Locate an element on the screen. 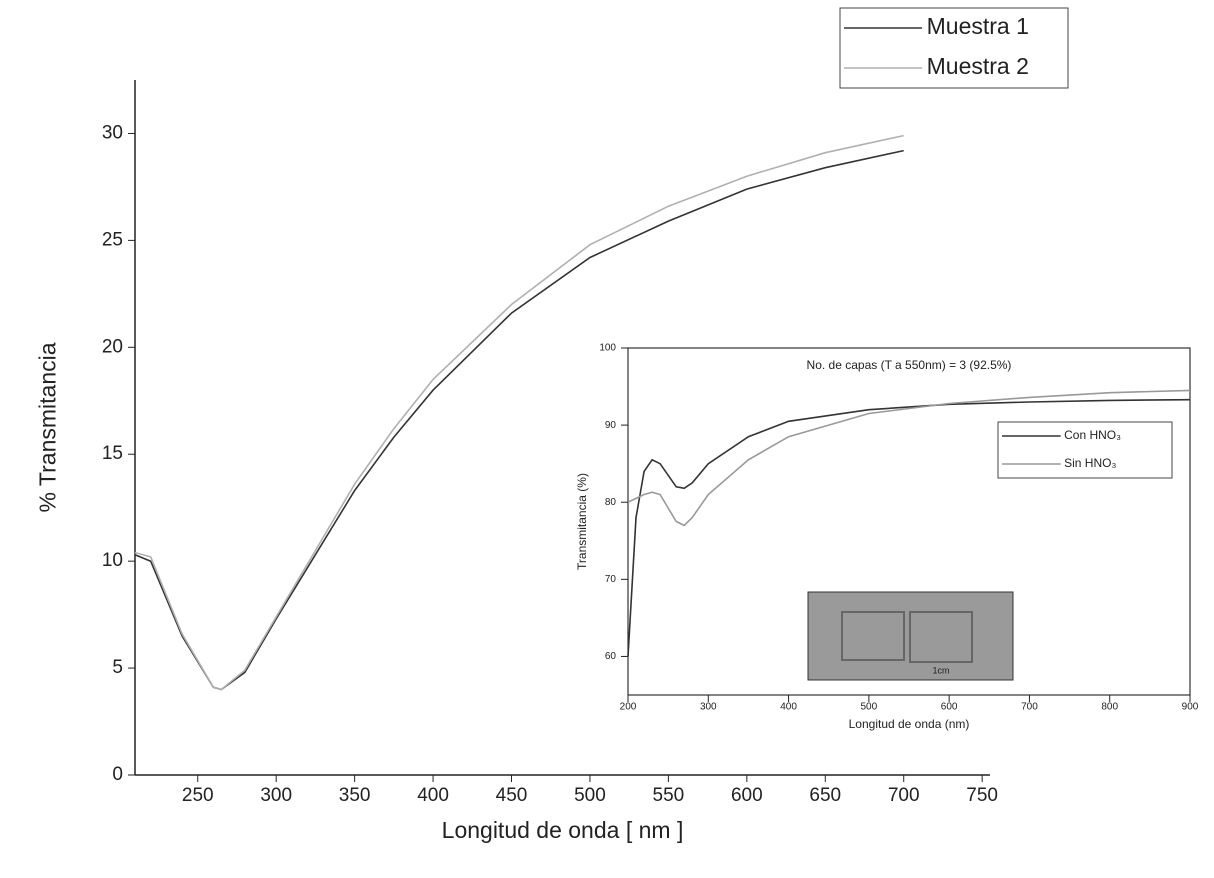  x-tick-label: 350 is located at coordinates (355, 795).